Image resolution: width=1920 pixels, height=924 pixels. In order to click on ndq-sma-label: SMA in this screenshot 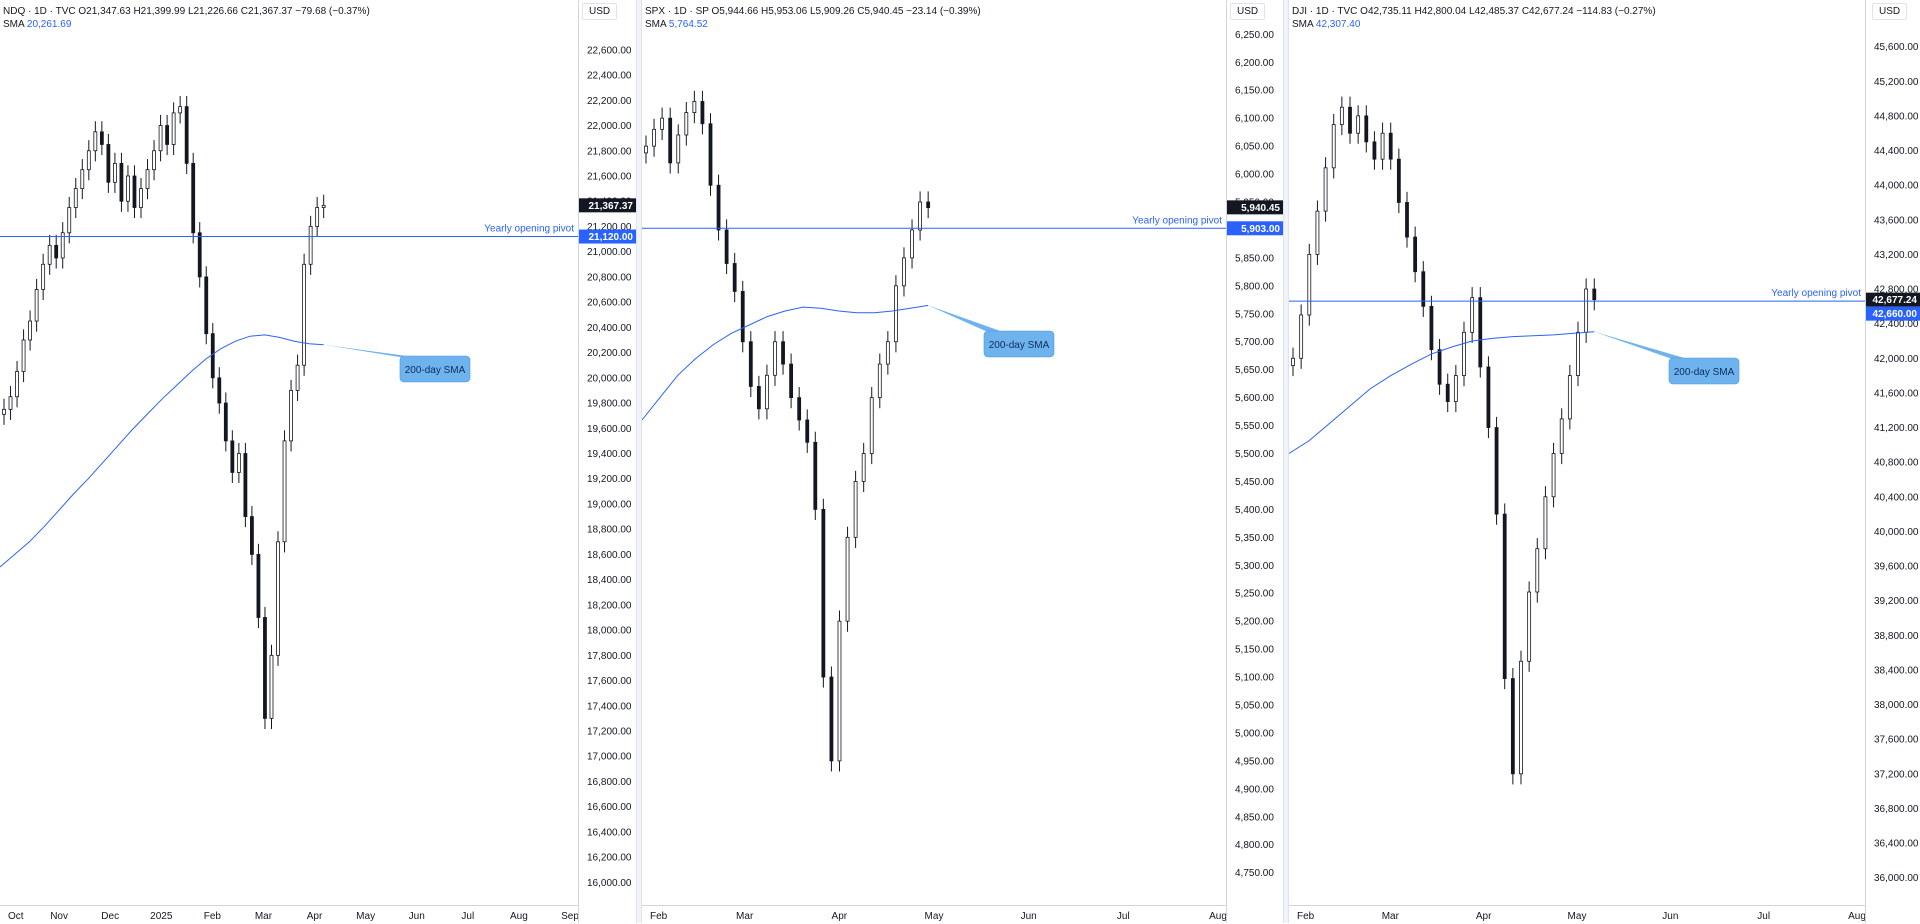, I will do `click(14, 24)`.